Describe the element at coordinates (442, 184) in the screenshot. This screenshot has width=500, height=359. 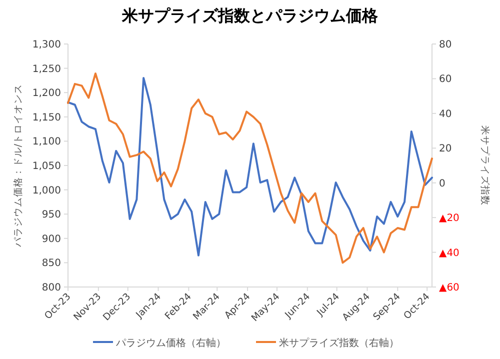
I see `y2-tick-label: 0` at that location.